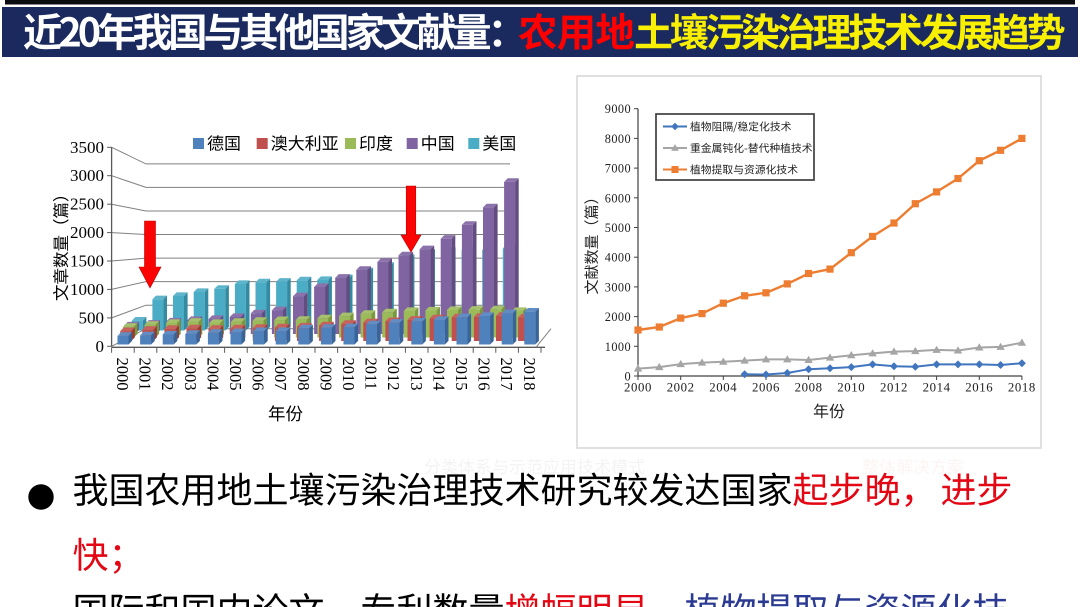 This screenshot has height=607, width=1080. Describe the element at coordinates (280, 374) in the screenshot. I see `svg-text: 2007` at that location.